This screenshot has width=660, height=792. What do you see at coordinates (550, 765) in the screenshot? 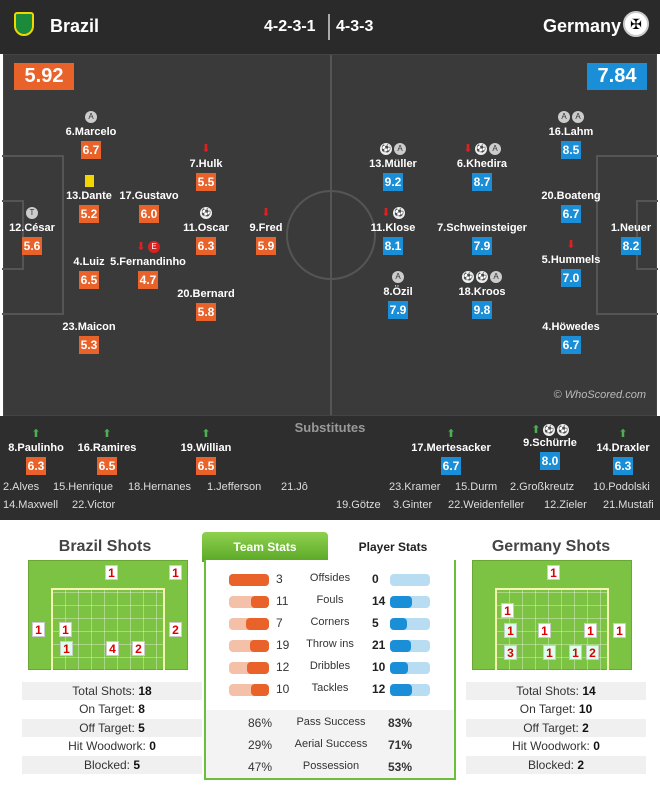
I see `stat-label: Blocked:` at bounding box center [550, 765].